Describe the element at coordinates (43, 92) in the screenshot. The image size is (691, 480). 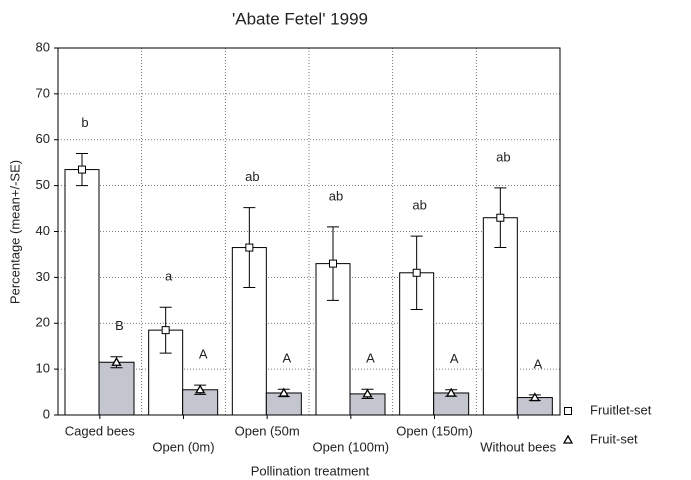
I see `y-tick-label: 70` at that location.